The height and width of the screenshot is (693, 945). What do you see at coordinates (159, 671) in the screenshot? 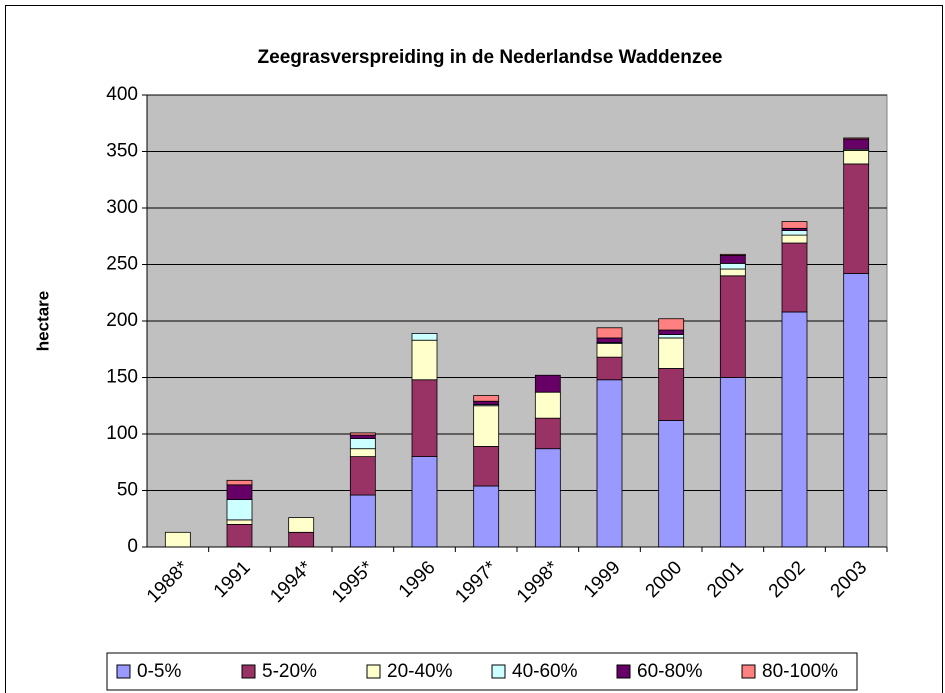
I see `legend-label: 0-5%` at bounding box center [159, 671].